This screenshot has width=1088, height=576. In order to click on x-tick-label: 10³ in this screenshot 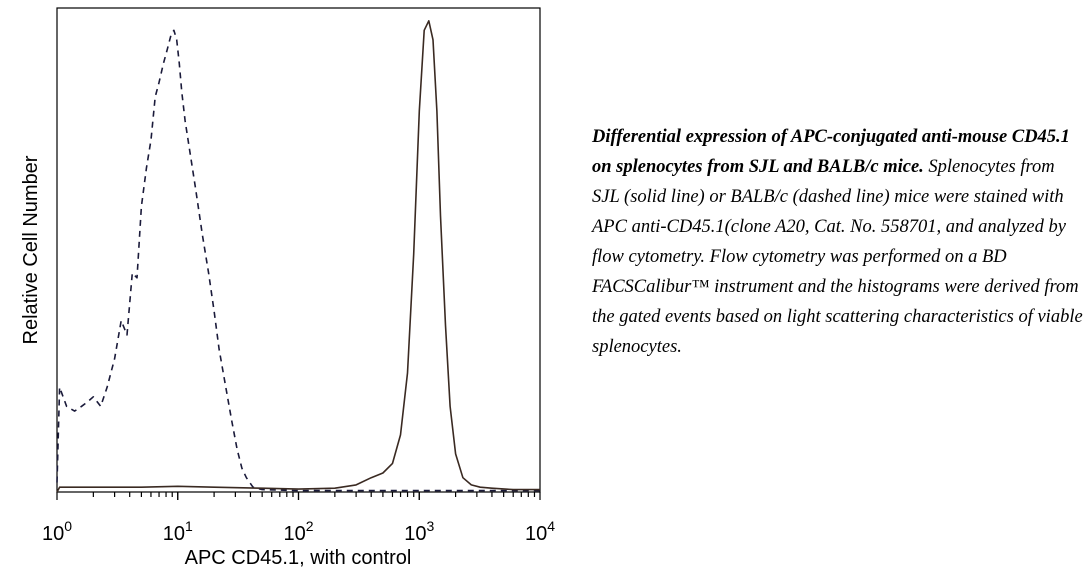, I will do `click(419, 531)`.